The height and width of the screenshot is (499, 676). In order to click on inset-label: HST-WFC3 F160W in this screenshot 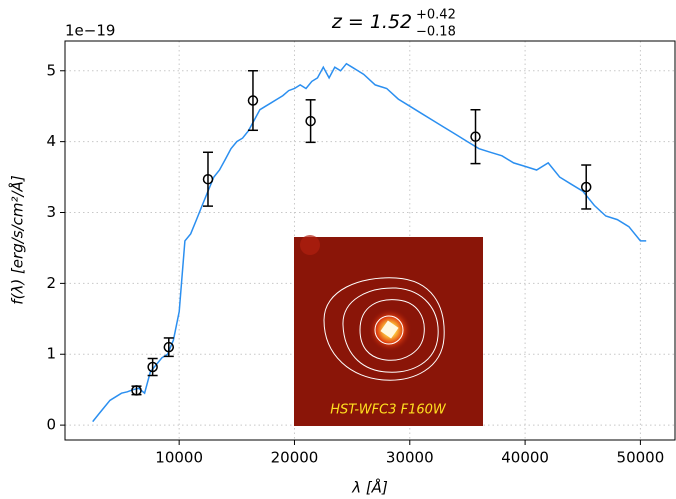, I will do `click(388, 410)`.